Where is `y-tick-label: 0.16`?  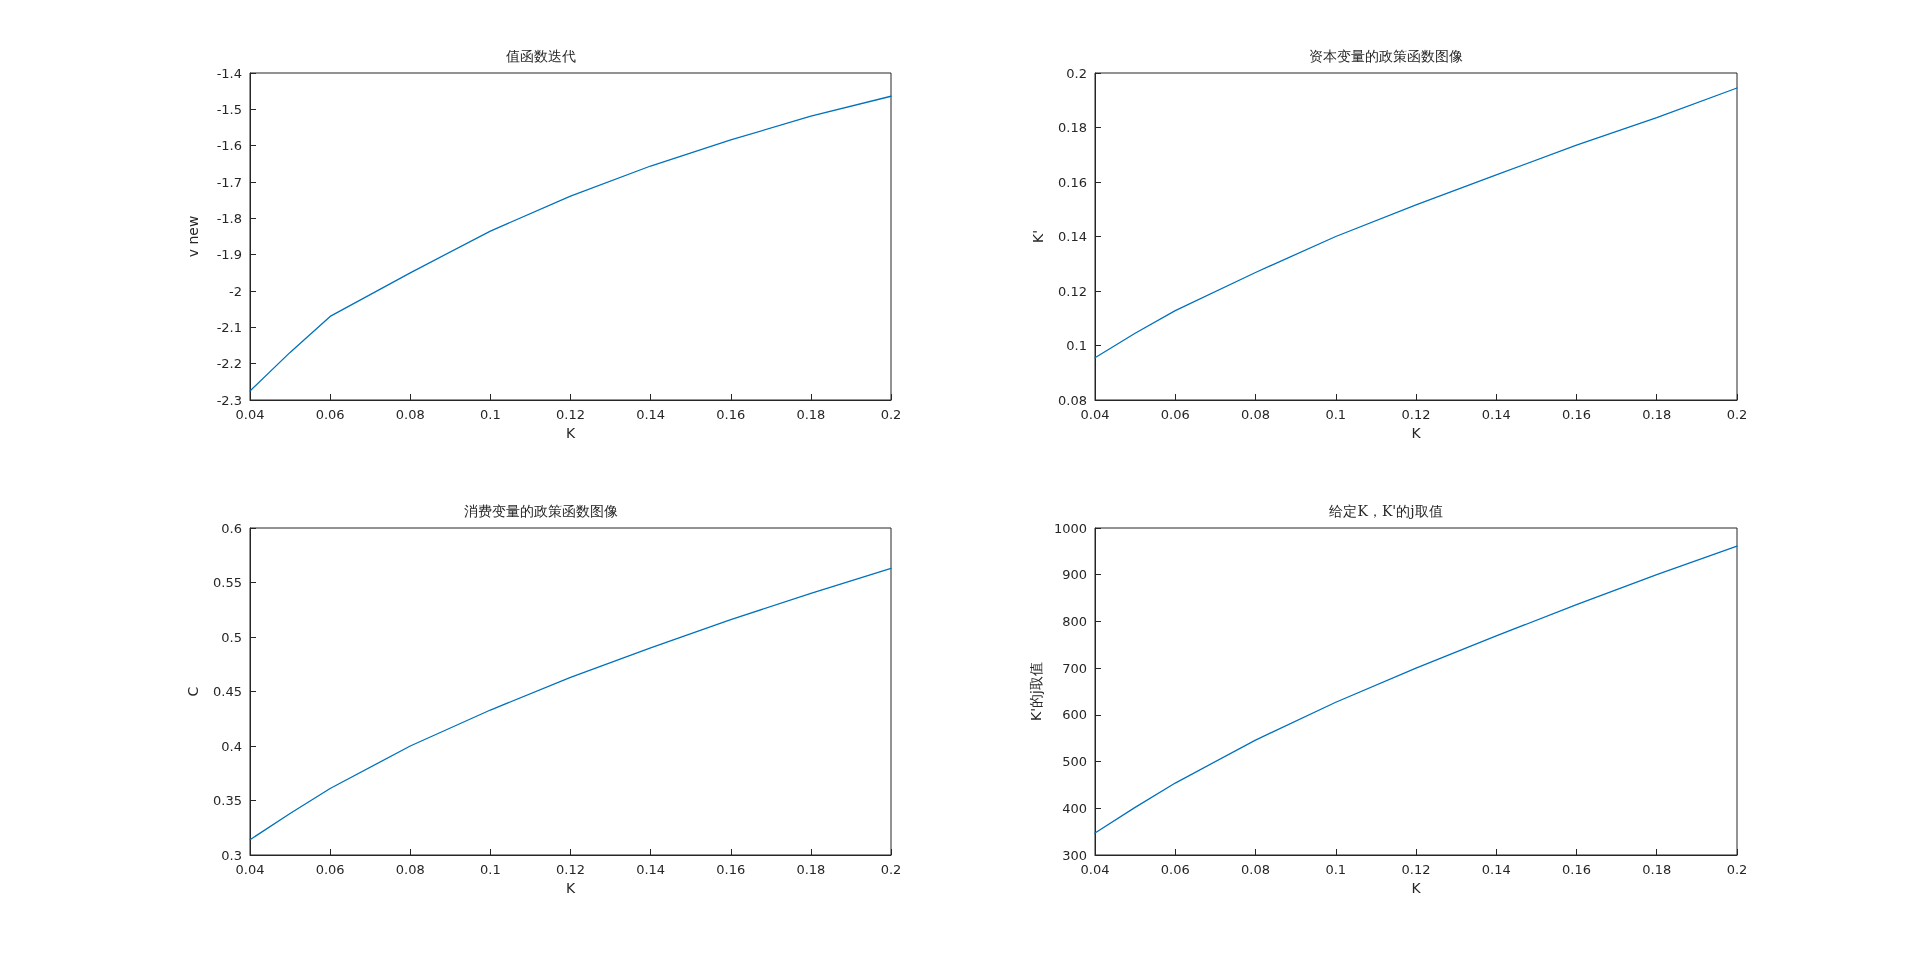
y-tick-label: 0.16 is located at coordinates (1072, 182).